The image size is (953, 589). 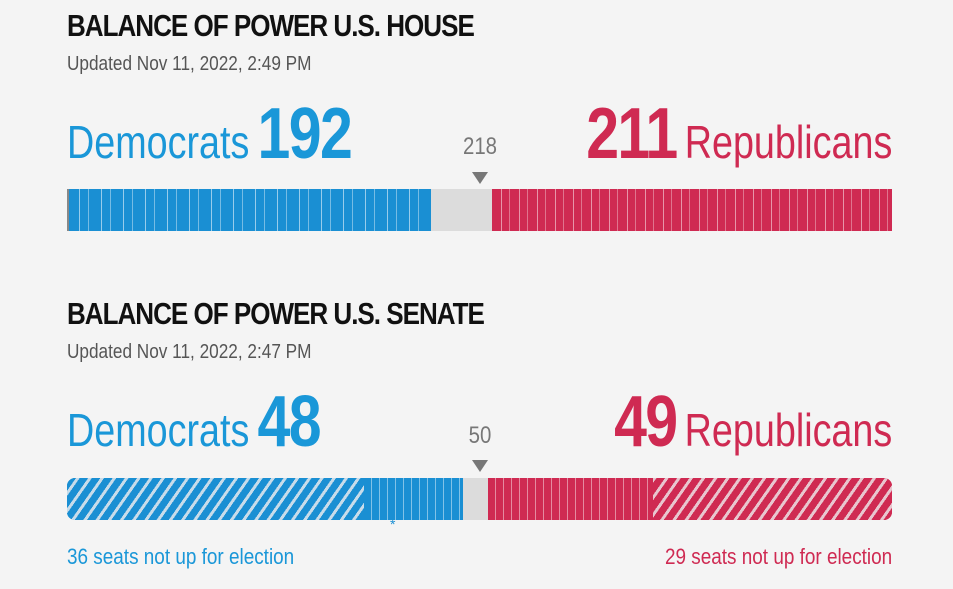 I want to click on senate-updated-timestamp: Updated Nov 11, 2022, 2:47 PM, so click(x=189, y=352).